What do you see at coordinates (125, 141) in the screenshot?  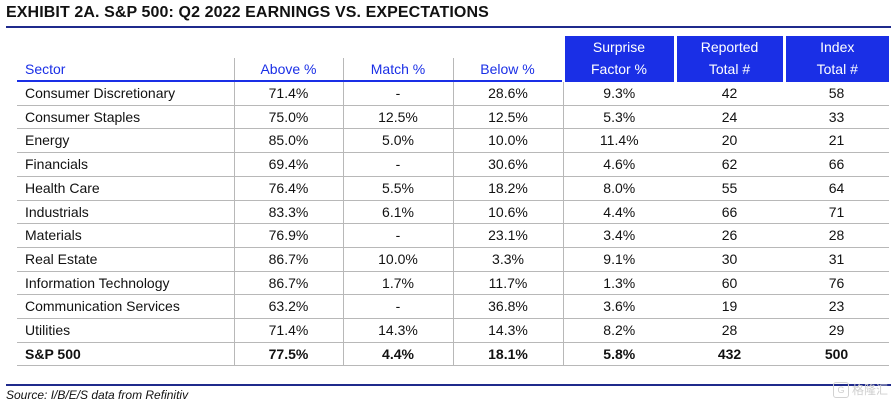 I see `cell-sector: Energy` at bounding box center [125, 141].